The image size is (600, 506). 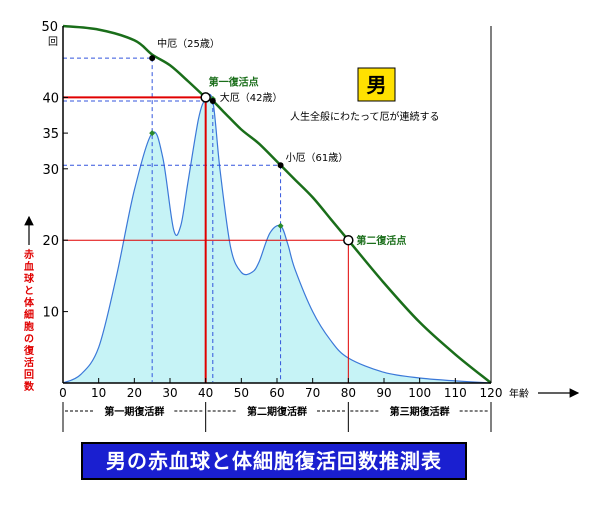 I want to click on y-tick-label-2: 30, so click(x=50, y=170).